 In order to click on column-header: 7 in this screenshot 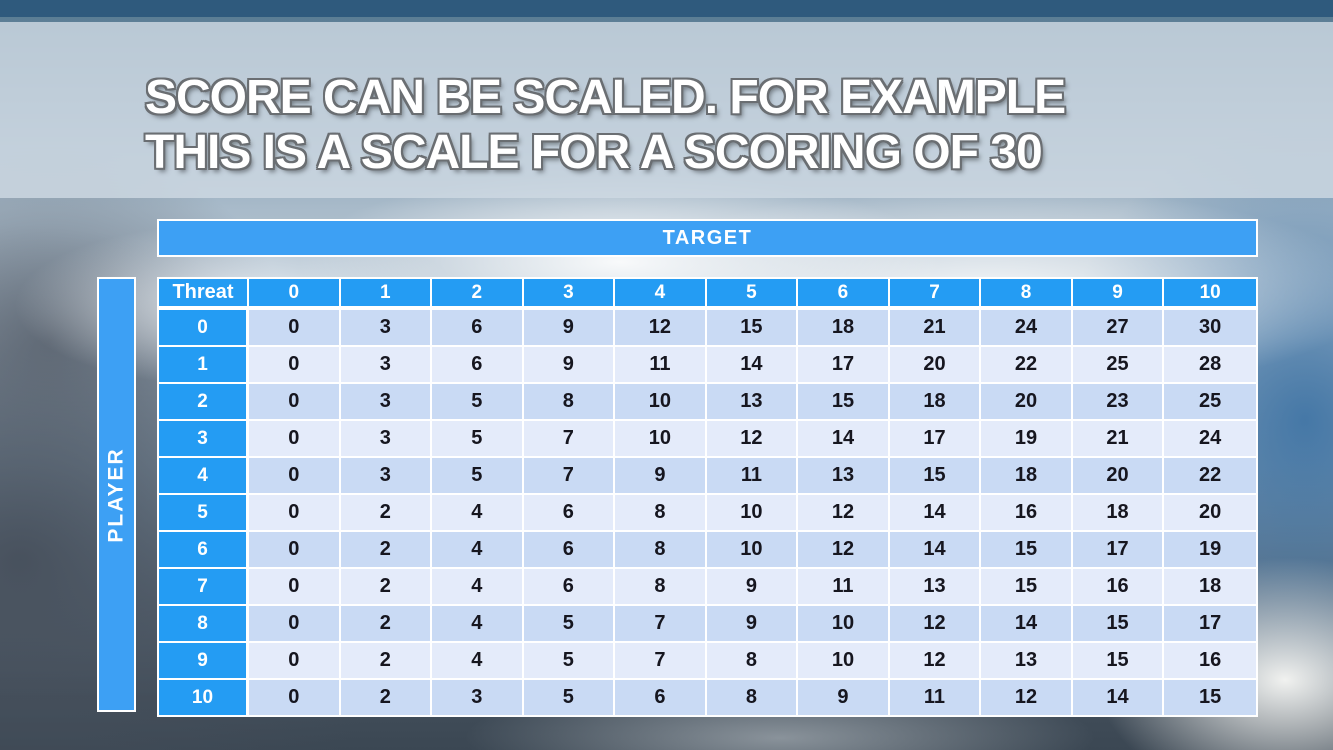, I will do `click(935, 294)`.